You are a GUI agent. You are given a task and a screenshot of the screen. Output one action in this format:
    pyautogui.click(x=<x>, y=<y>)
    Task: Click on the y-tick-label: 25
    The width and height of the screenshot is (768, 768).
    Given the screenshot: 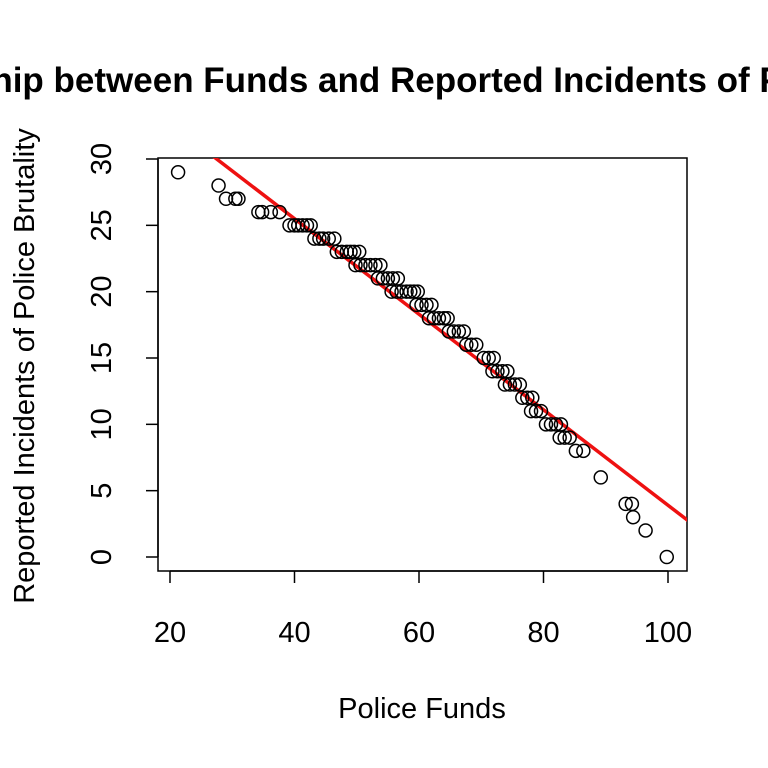 What is the action you would take?
    pyautogui.click(x=102, y=225)
    